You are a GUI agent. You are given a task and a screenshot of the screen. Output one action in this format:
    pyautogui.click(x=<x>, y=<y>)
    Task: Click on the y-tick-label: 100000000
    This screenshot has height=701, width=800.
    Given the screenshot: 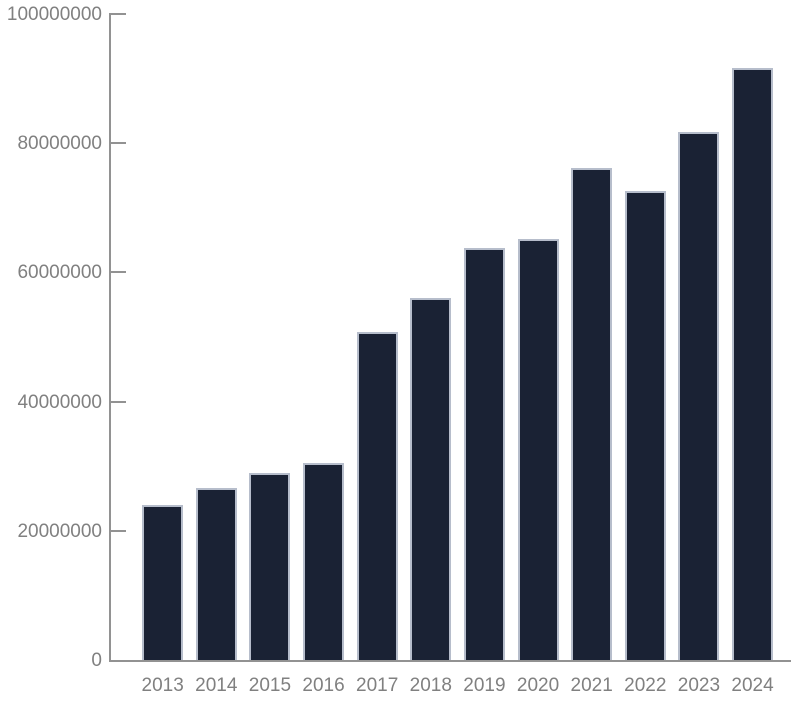 What is the action you would take?
    pyautogui.click(x=54, y=14)
    